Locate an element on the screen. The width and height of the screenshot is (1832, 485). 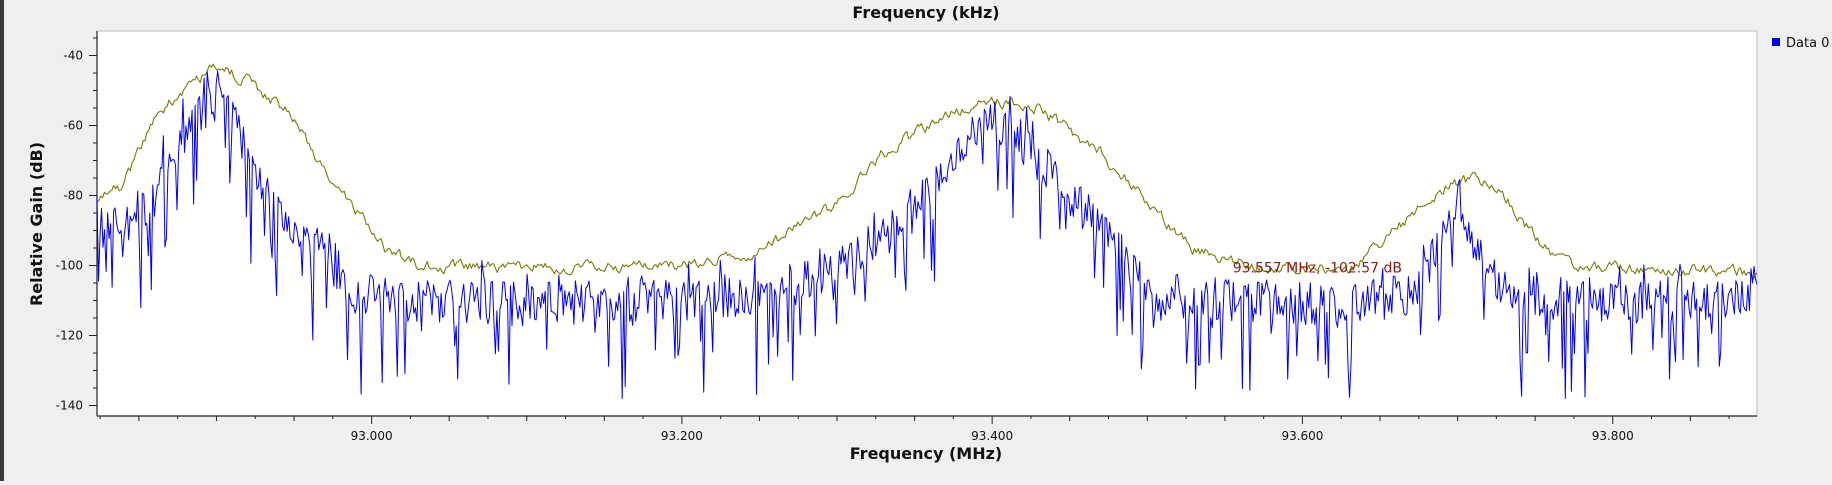
marker-readout: 93.557 MHz, -102.57 dB is located at coordinates (1317, 268).